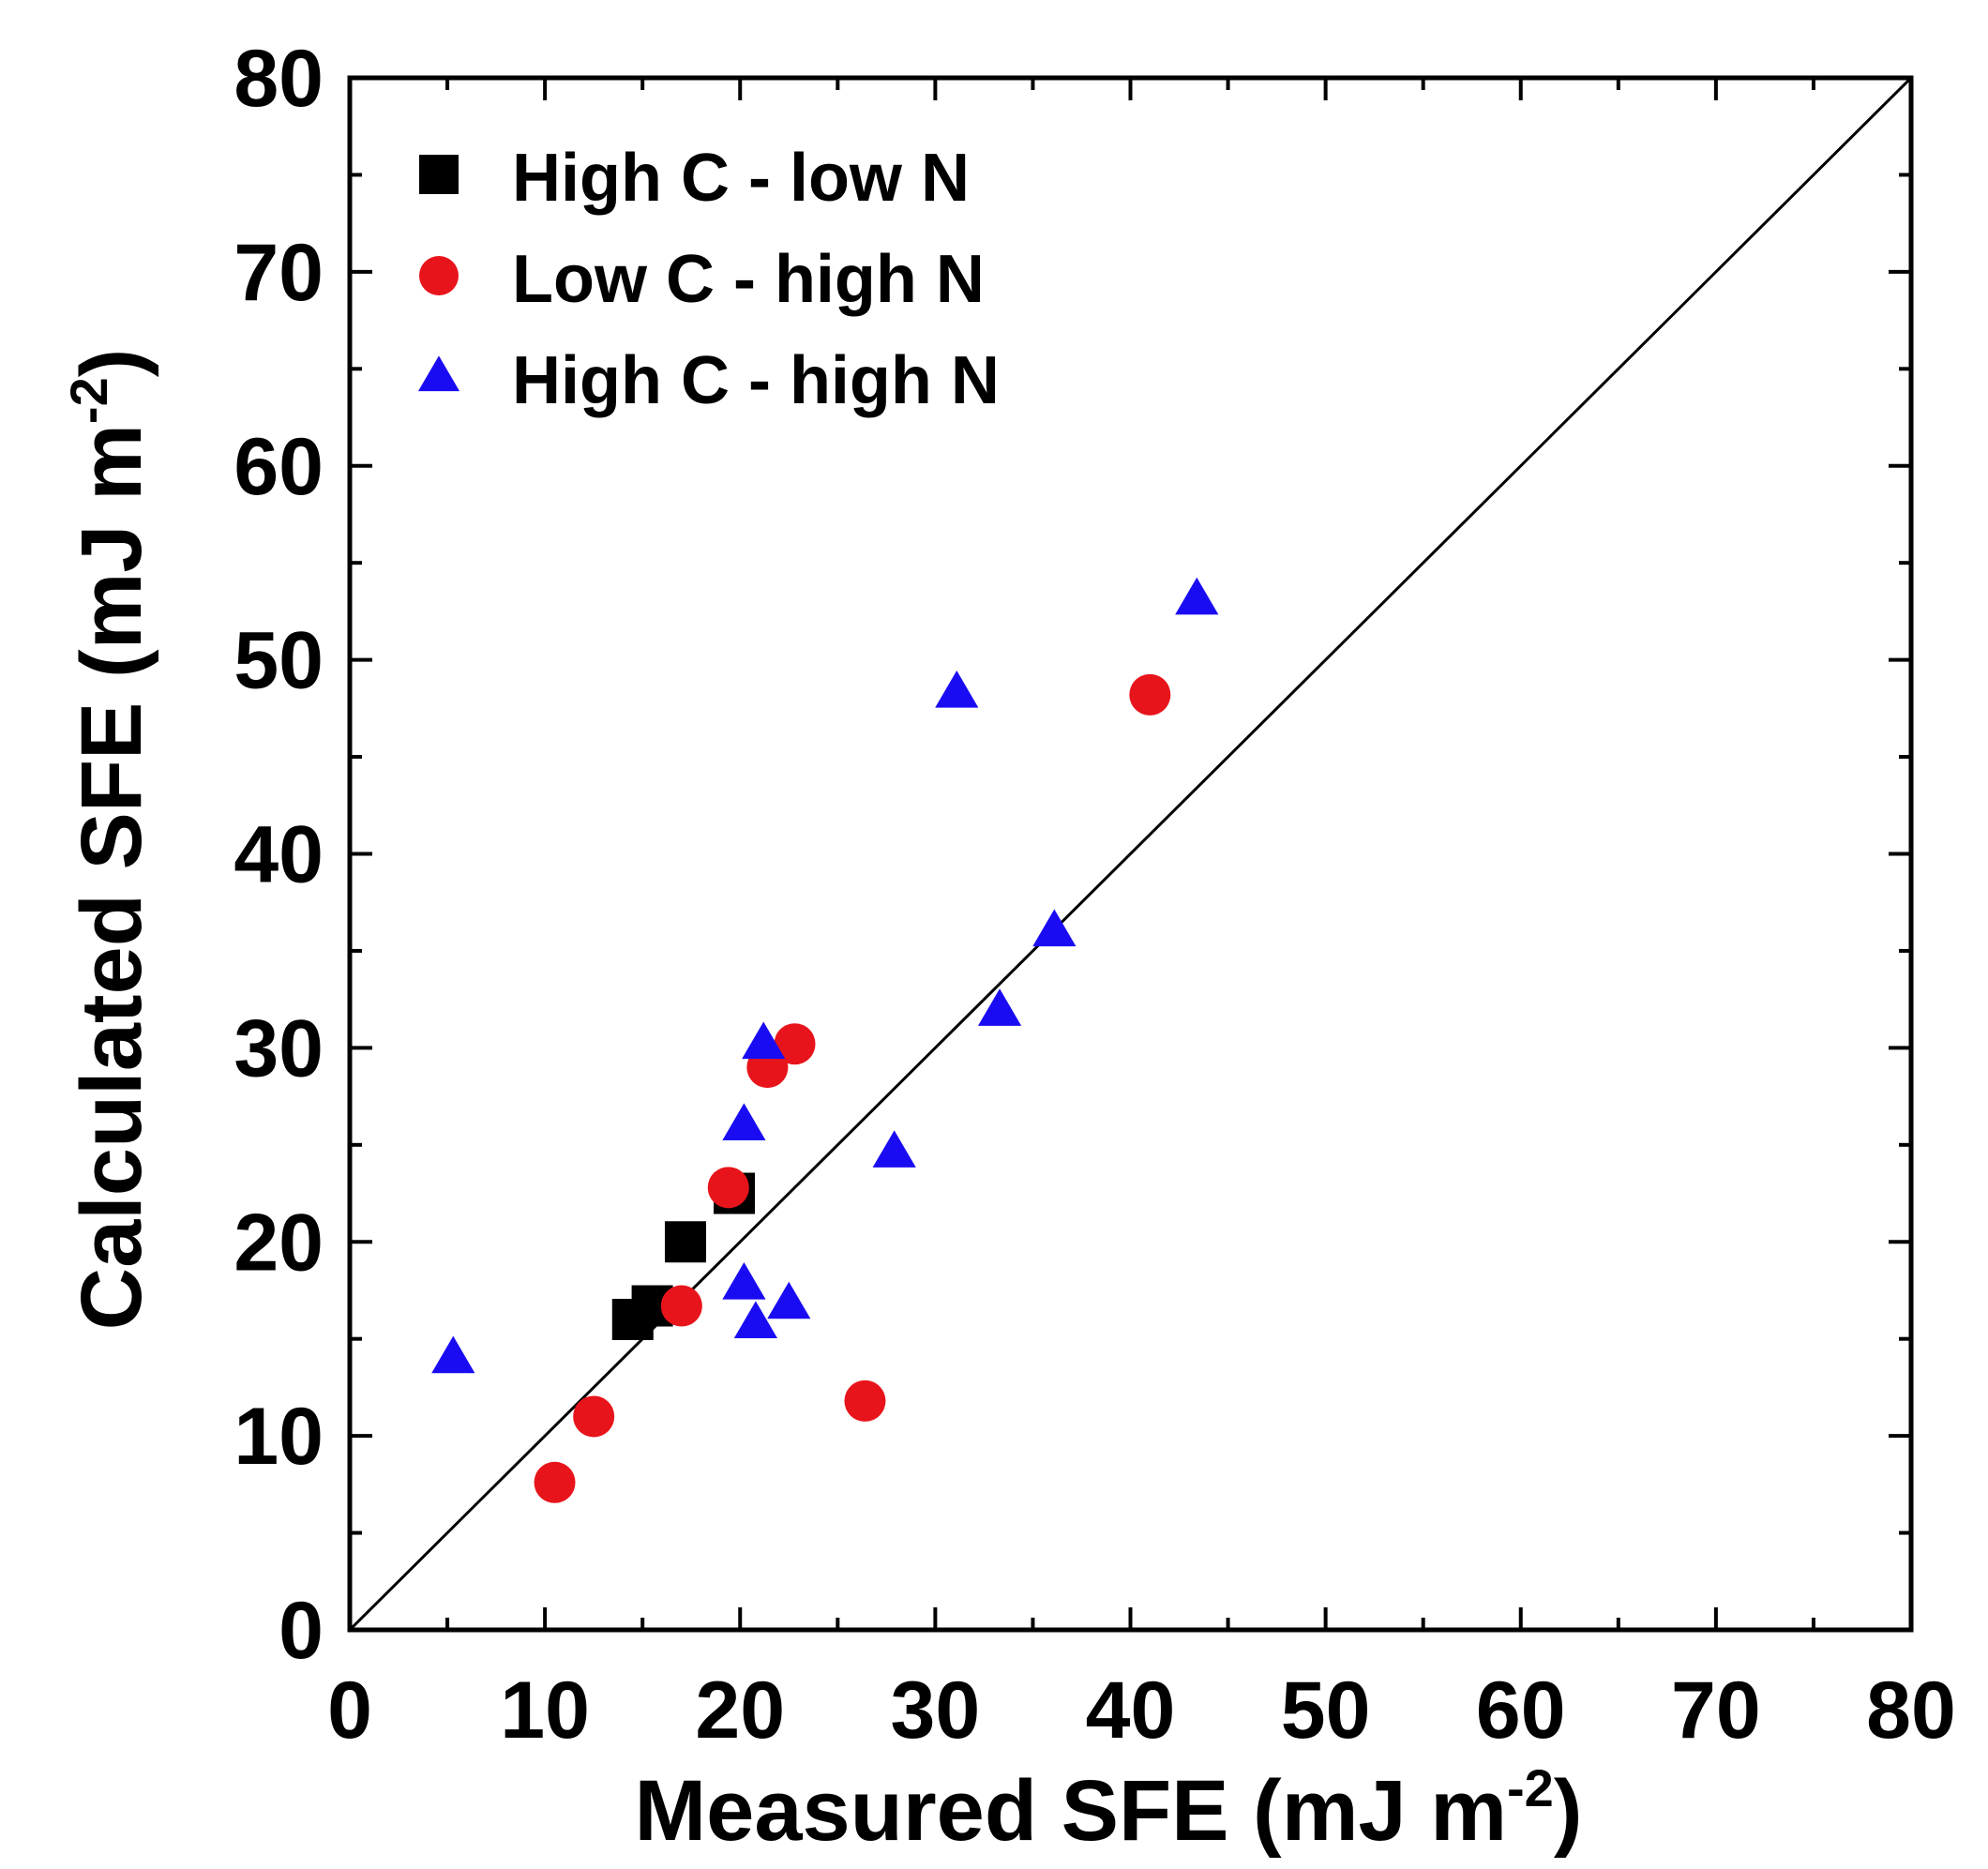  I want to click on legend-label: Low C - high N, so click(748, 279).